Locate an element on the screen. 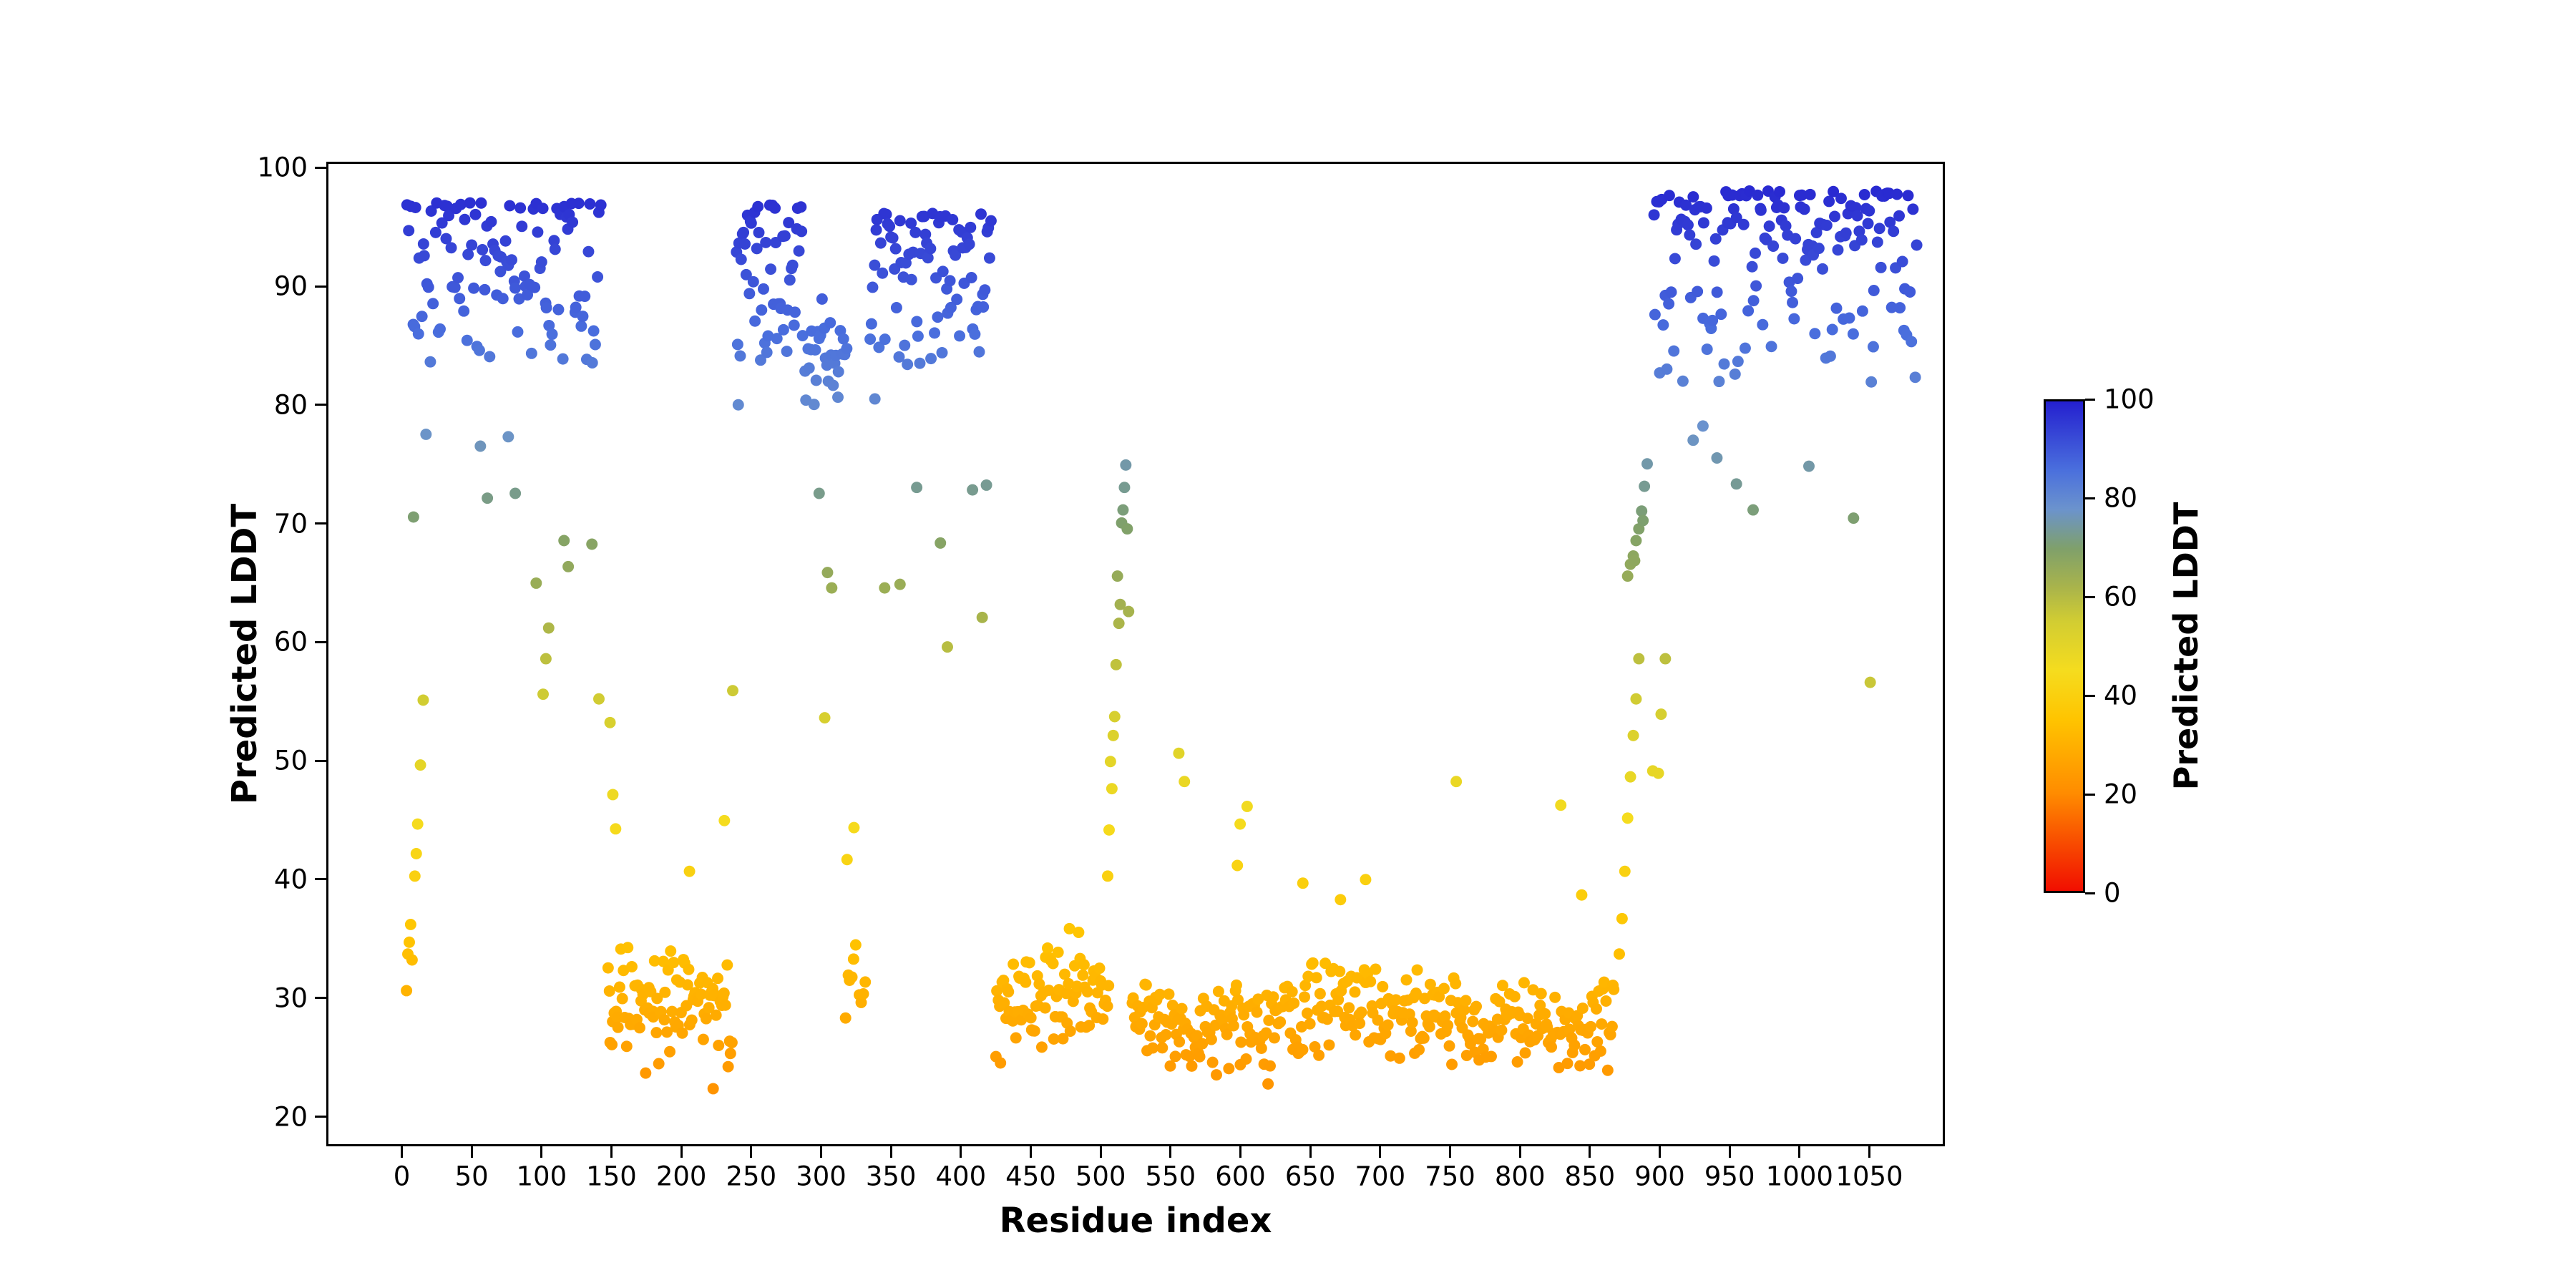 This screenshot has width=2576, height=1288. y-tick-label: 30 is located at coordinates (290, 998).